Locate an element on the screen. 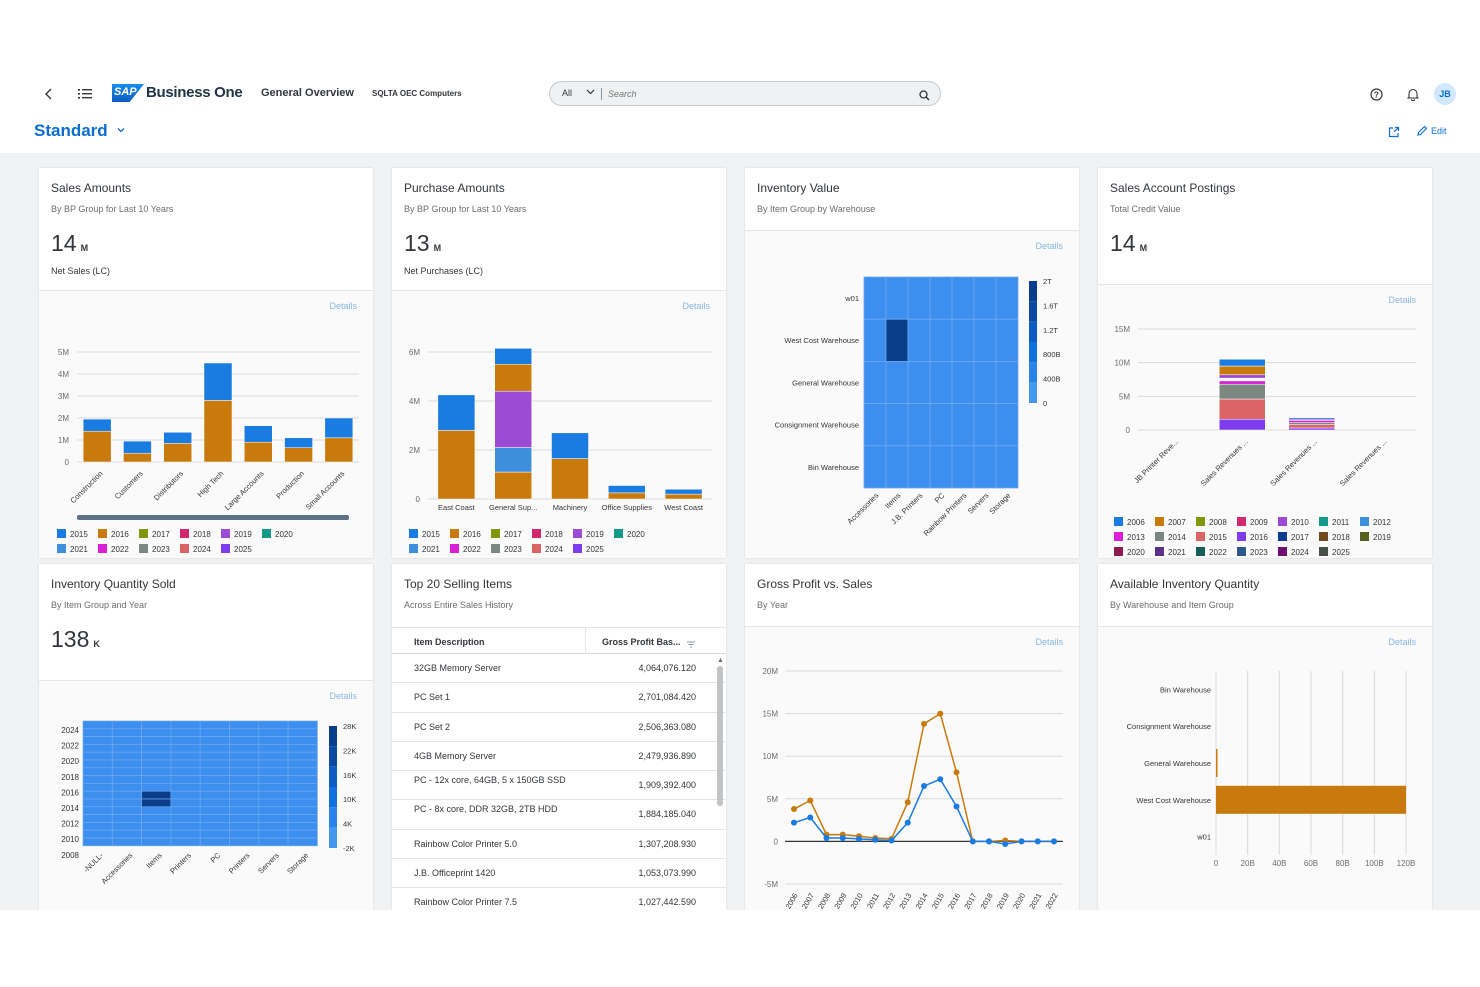 This screenshot has height=987, width=1480. help-icon: ? is located at coordinates (1376, 94).